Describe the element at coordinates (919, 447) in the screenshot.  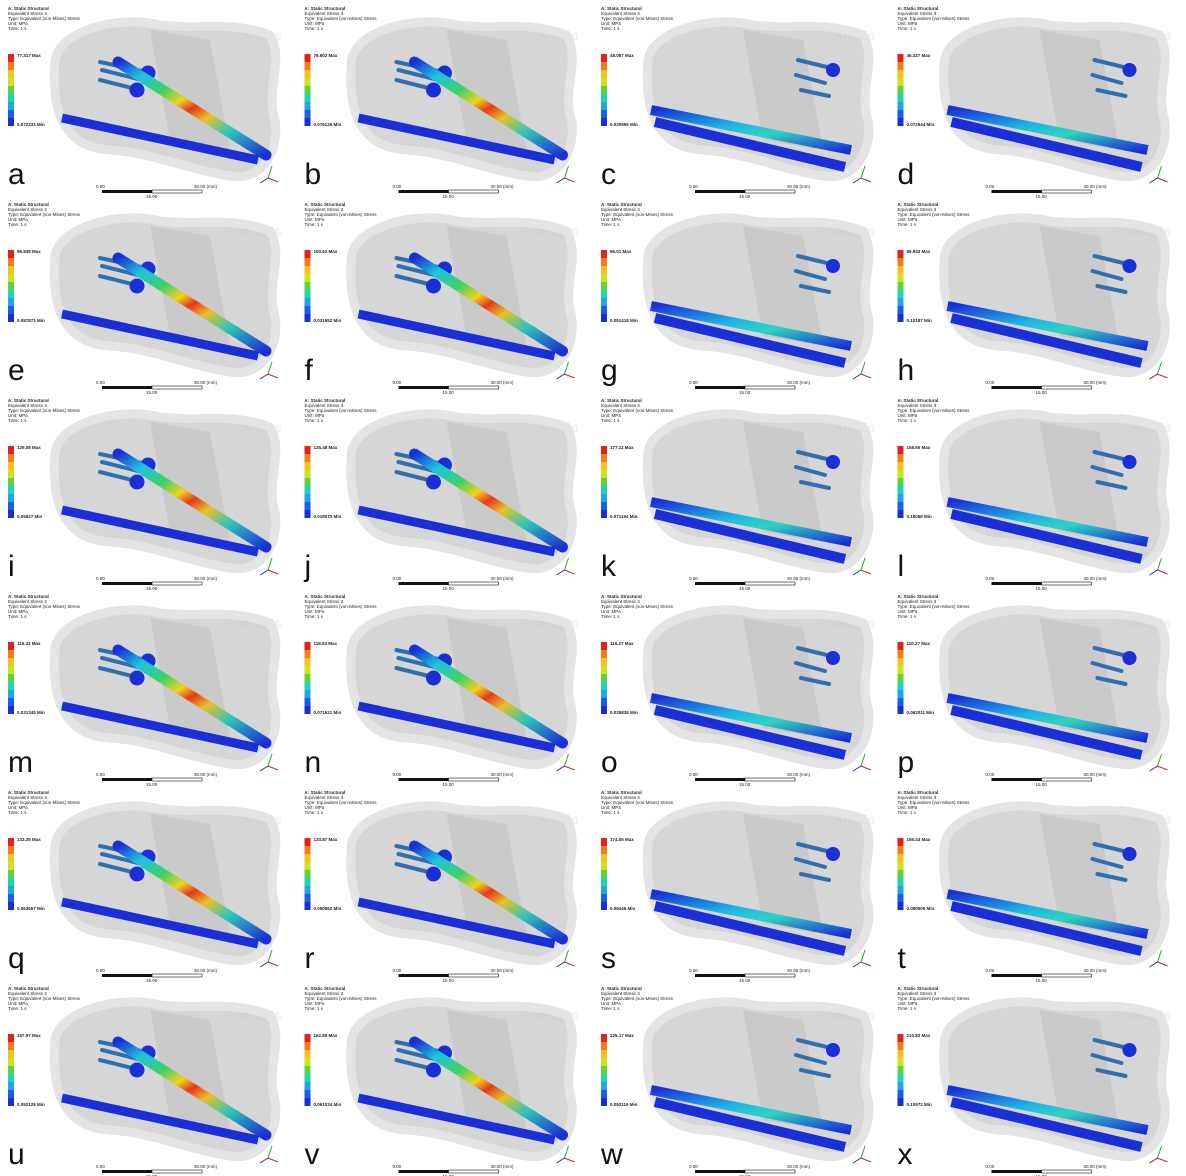
I see `legend-max: 158.65 Max` at that location.